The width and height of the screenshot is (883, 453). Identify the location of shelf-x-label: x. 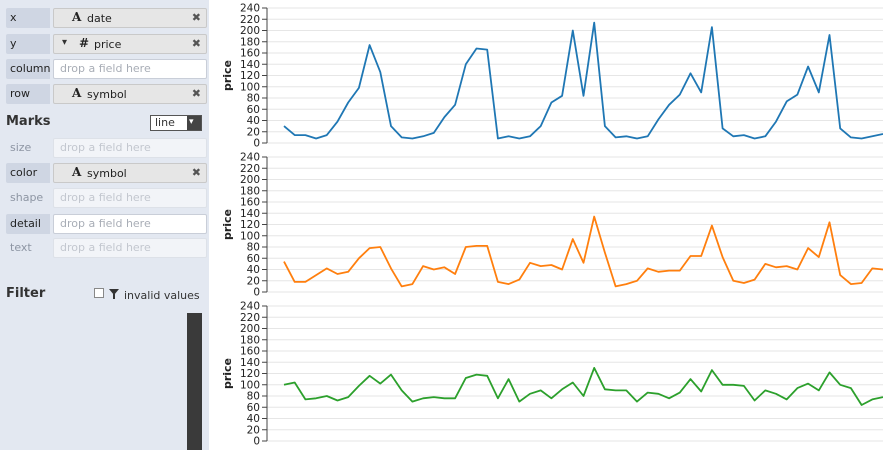
(28, 18).